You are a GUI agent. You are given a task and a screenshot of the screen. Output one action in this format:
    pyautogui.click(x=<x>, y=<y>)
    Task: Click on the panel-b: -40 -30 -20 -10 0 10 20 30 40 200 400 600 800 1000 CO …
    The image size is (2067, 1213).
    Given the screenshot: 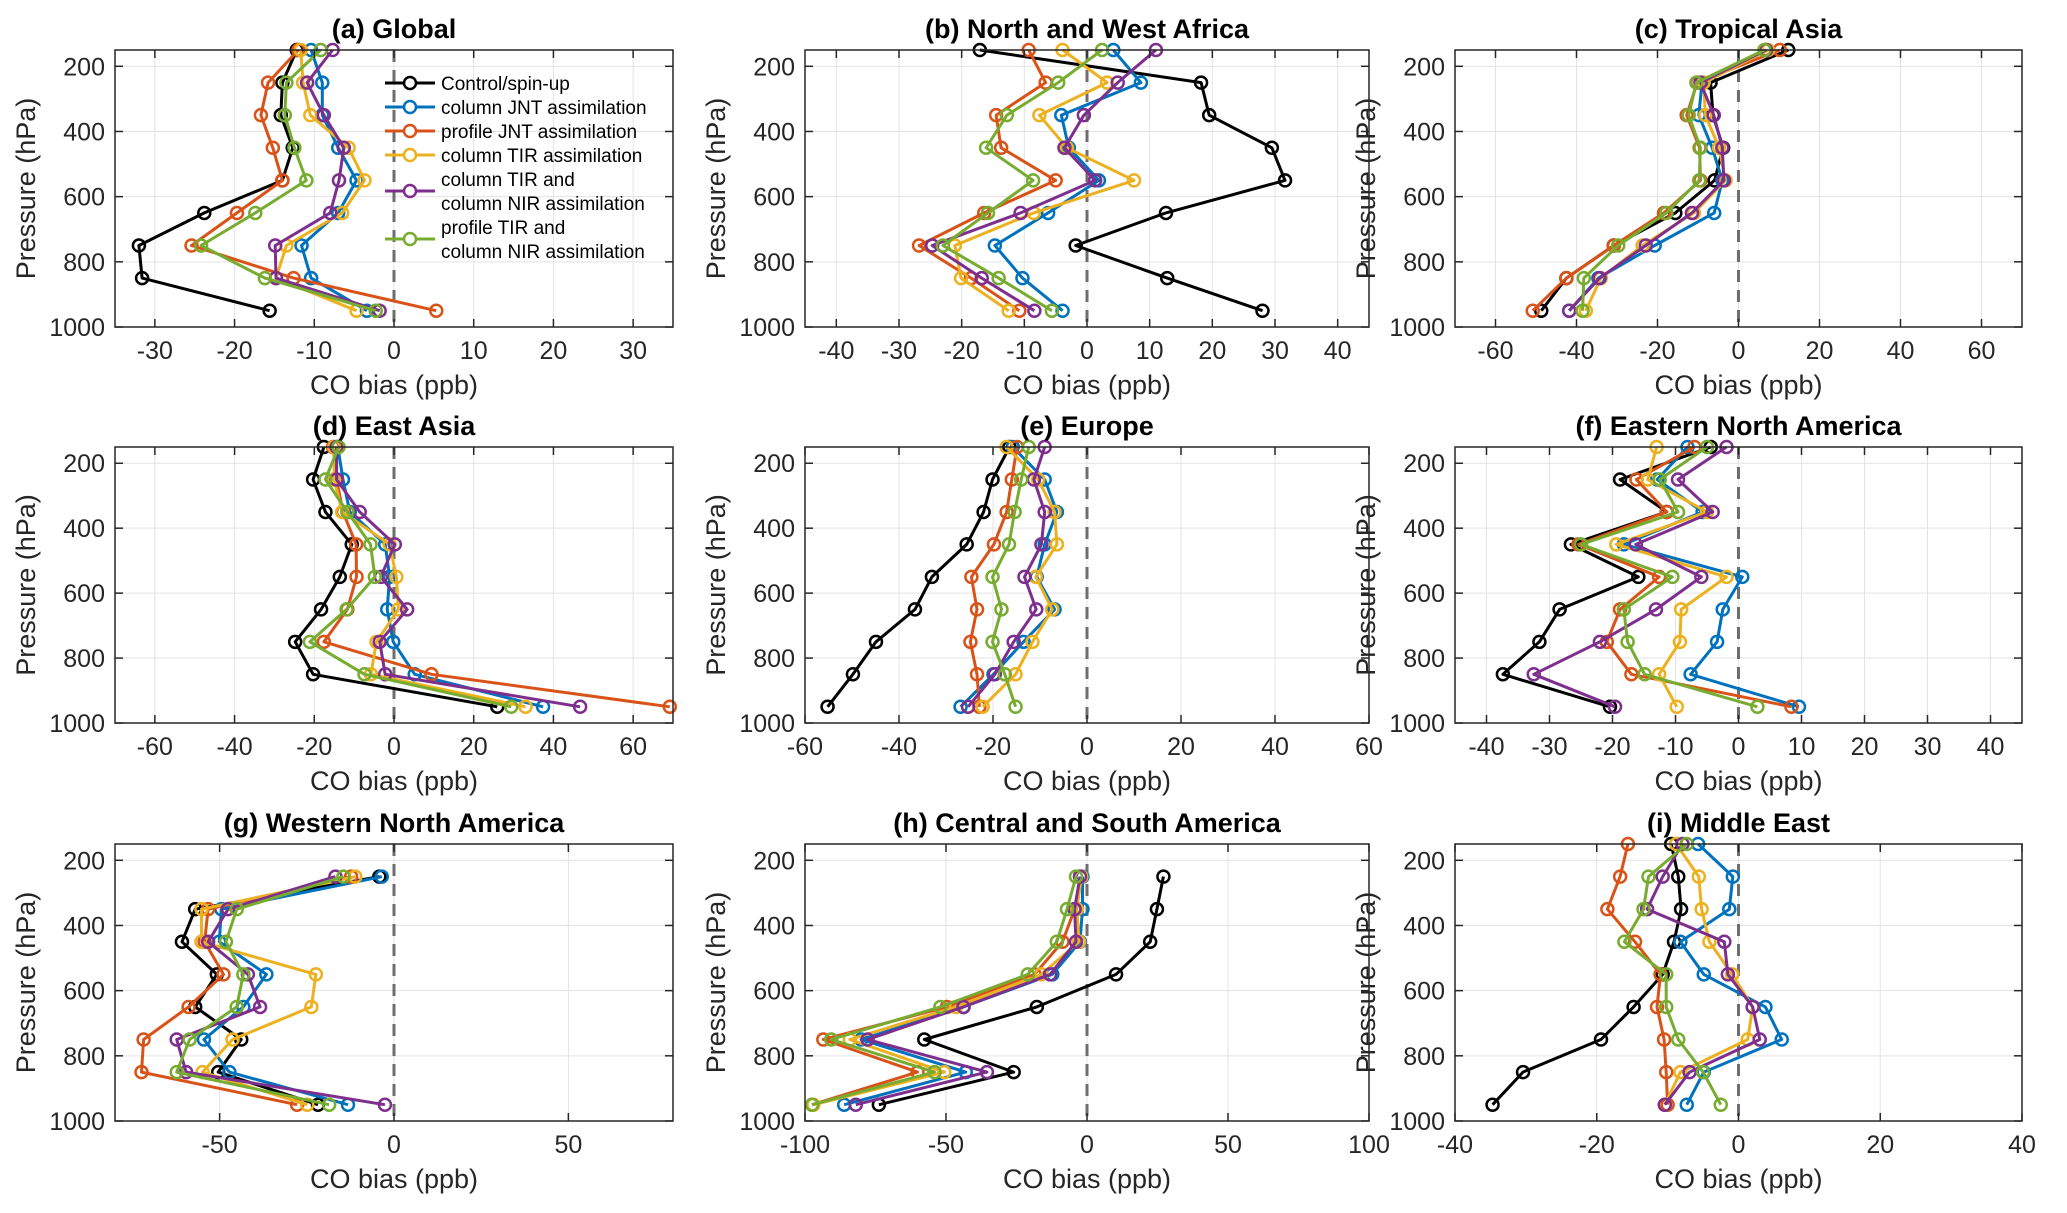 What is the action you would take?
    pyautogui.click(x=1035, y=207)
    